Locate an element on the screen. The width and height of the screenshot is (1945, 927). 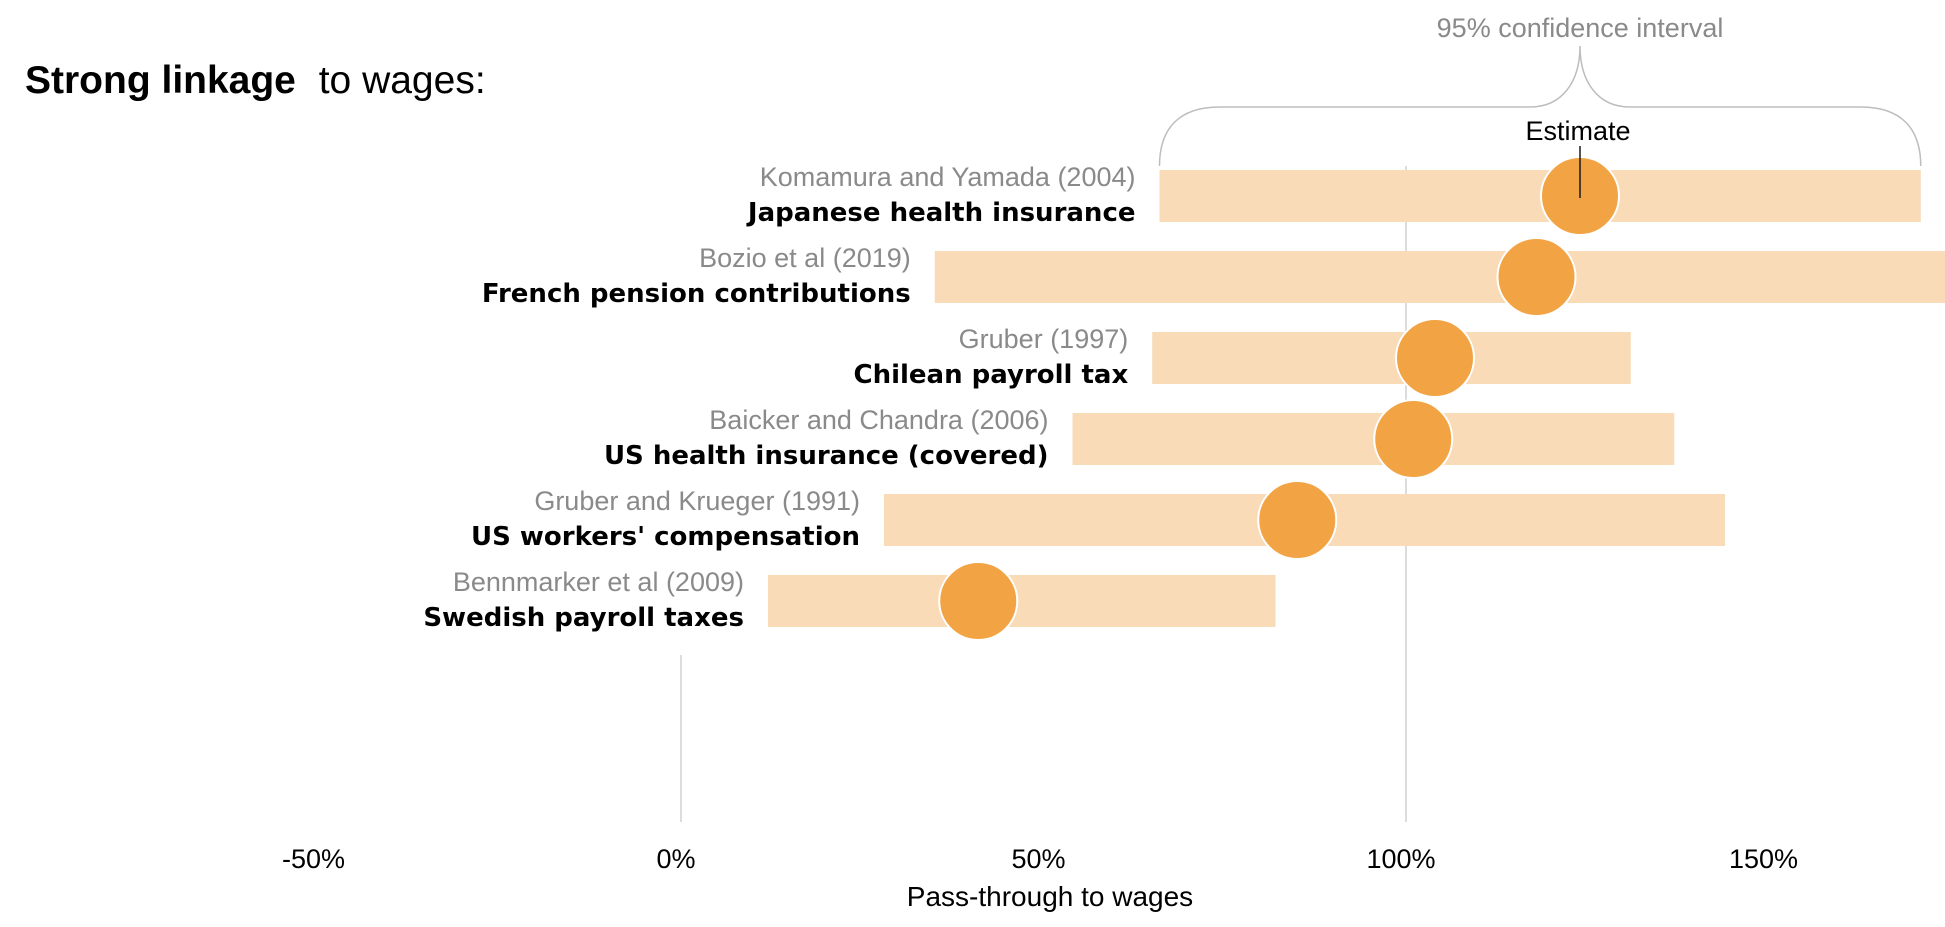
x-tick-label: 0% is located at coordinates (675, 859).